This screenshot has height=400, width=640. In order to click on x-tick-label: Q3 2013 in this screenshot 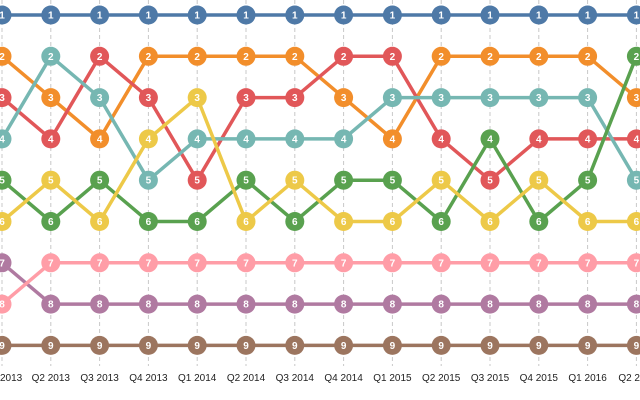, I will do `click(99, 378)`.